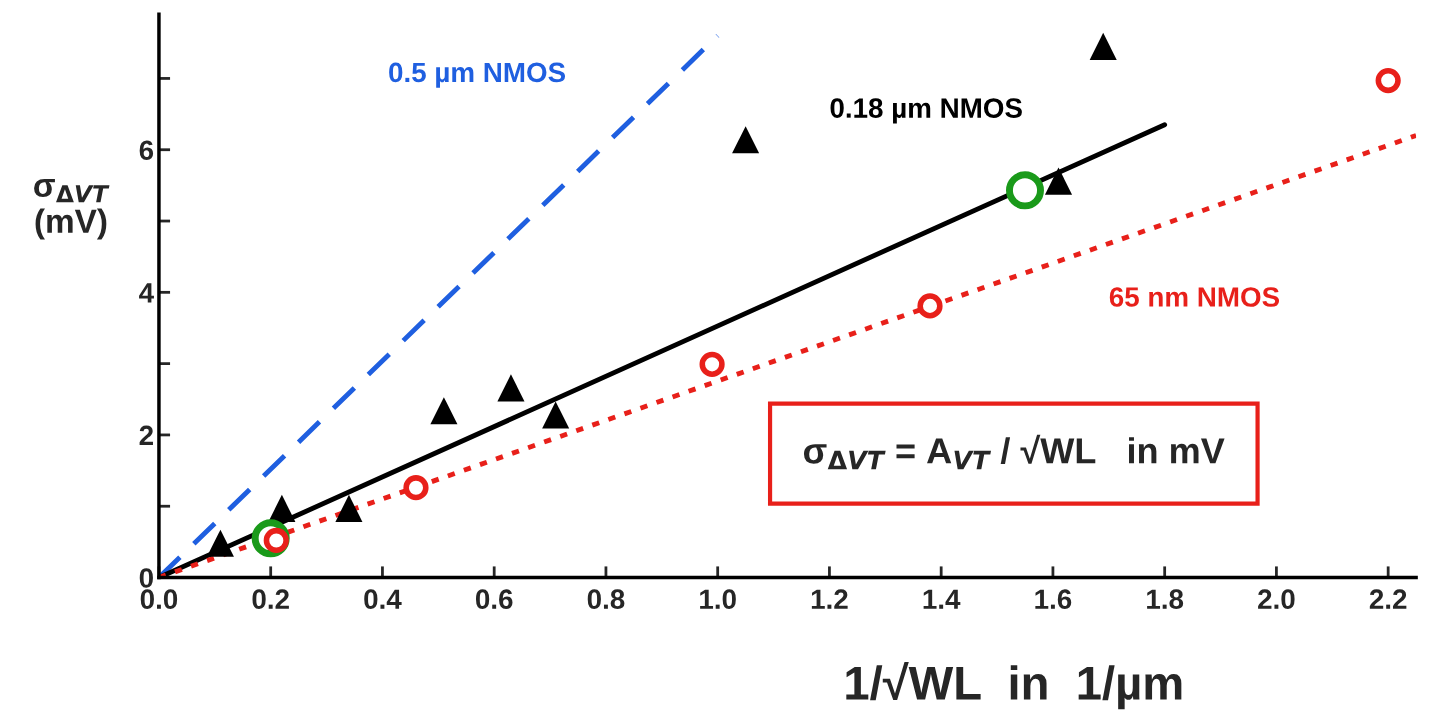 The height and width of the screenshot is (713, 1445). What do you see at coordinates (494, 599) in the screenshot?
I see `x-tick-label: 0.6` at bounding box center [494, 599].